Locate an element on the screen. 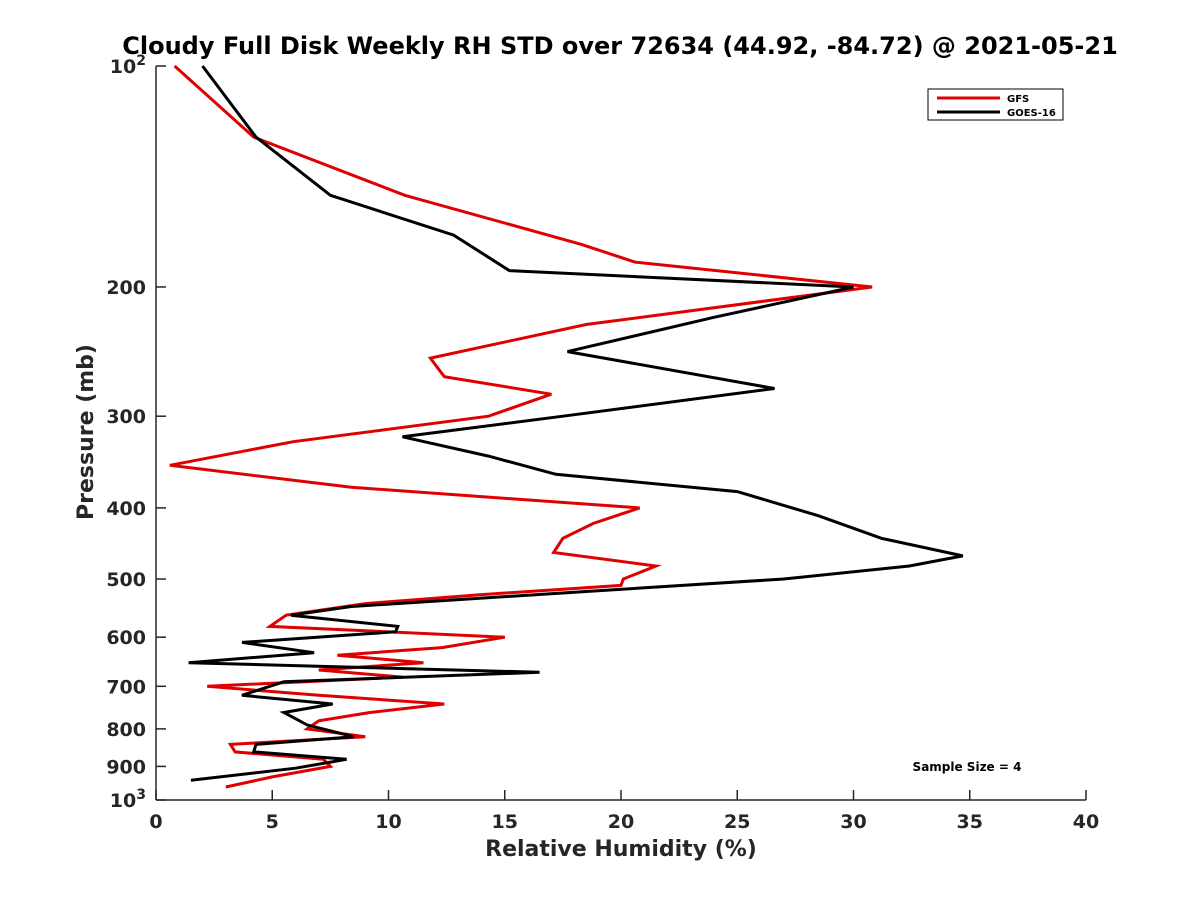 The width and height of the screenshot is (1200, 900). x-axis-label: Relative Humidity (%) is located at coordinates (621, 849).